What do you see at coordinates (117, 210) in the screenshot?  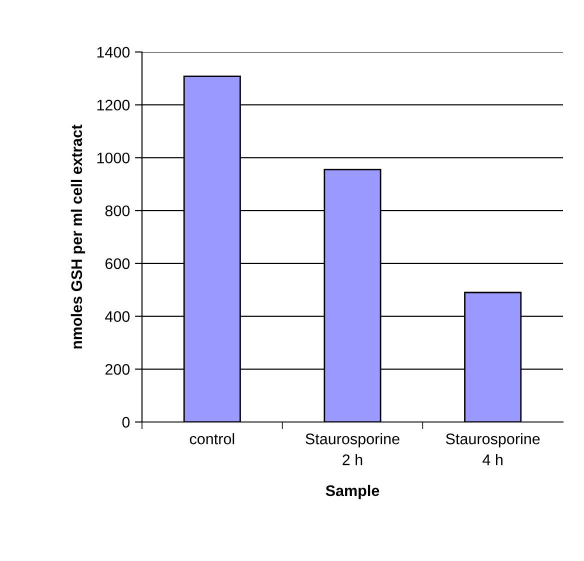 I see `y-tick-label: 800` at bounding box center [117, 210].